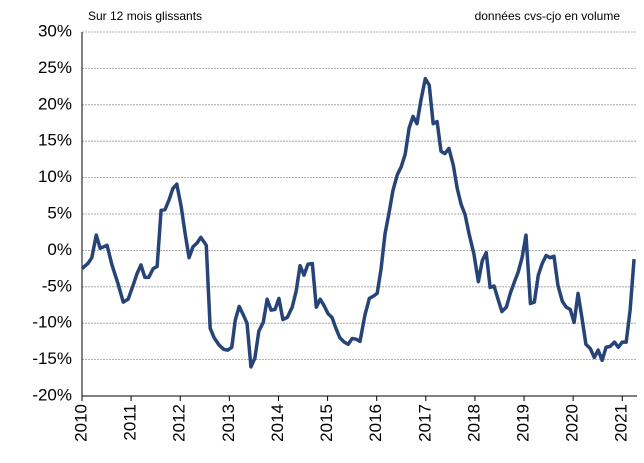  What do you see at coordinates (80, 423) in the screenshot?
I see `x-tick-label: 2010` at bounding box center [80, 423].